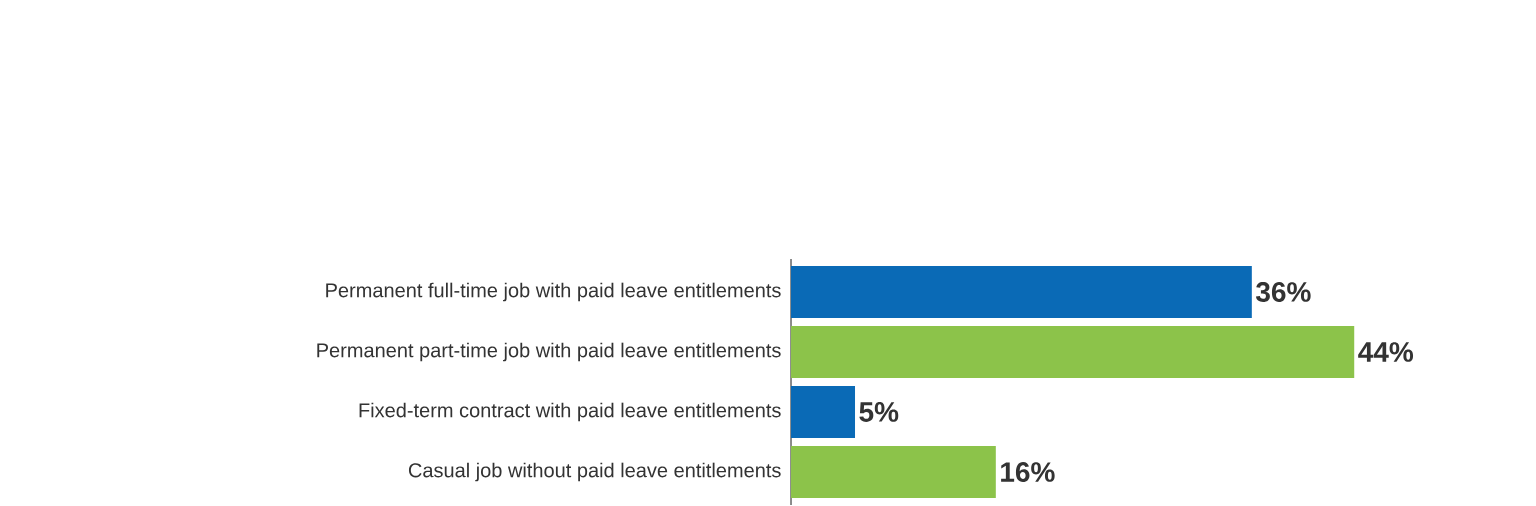 The height and width of the screenshot is (506, 1536). What do you see at coordinates (549, 352) in the screenshot?
I see `y-tick-label: Permanent part-time job with paid leave entitlements` at bounding box center [549, 352].